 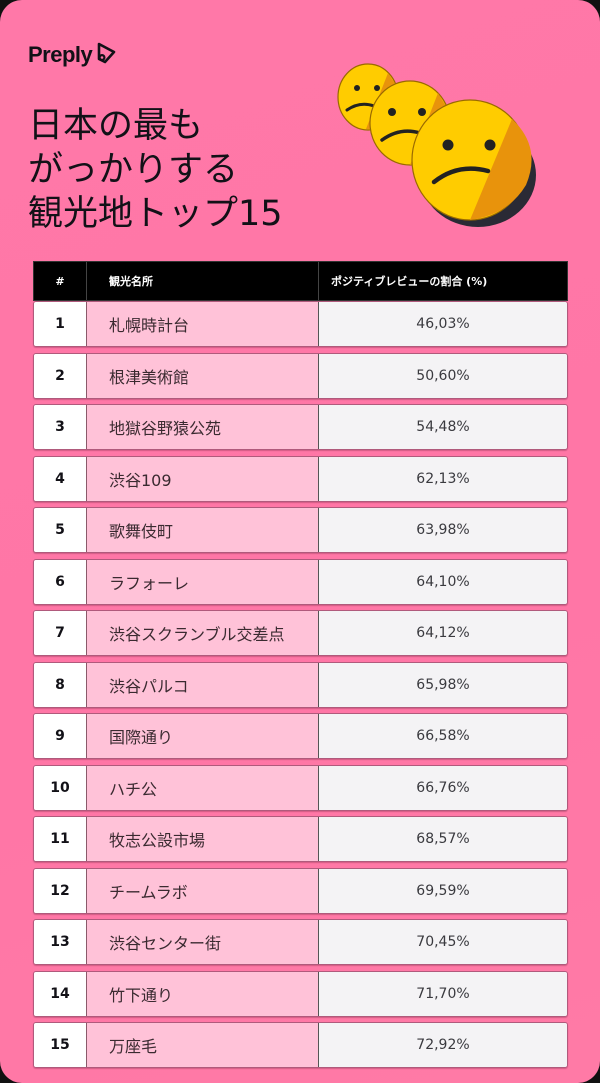 What do you see at coordinates (60, 281) in the screenshot?
I see `header-rank: #` at bounding box center [60, 281].